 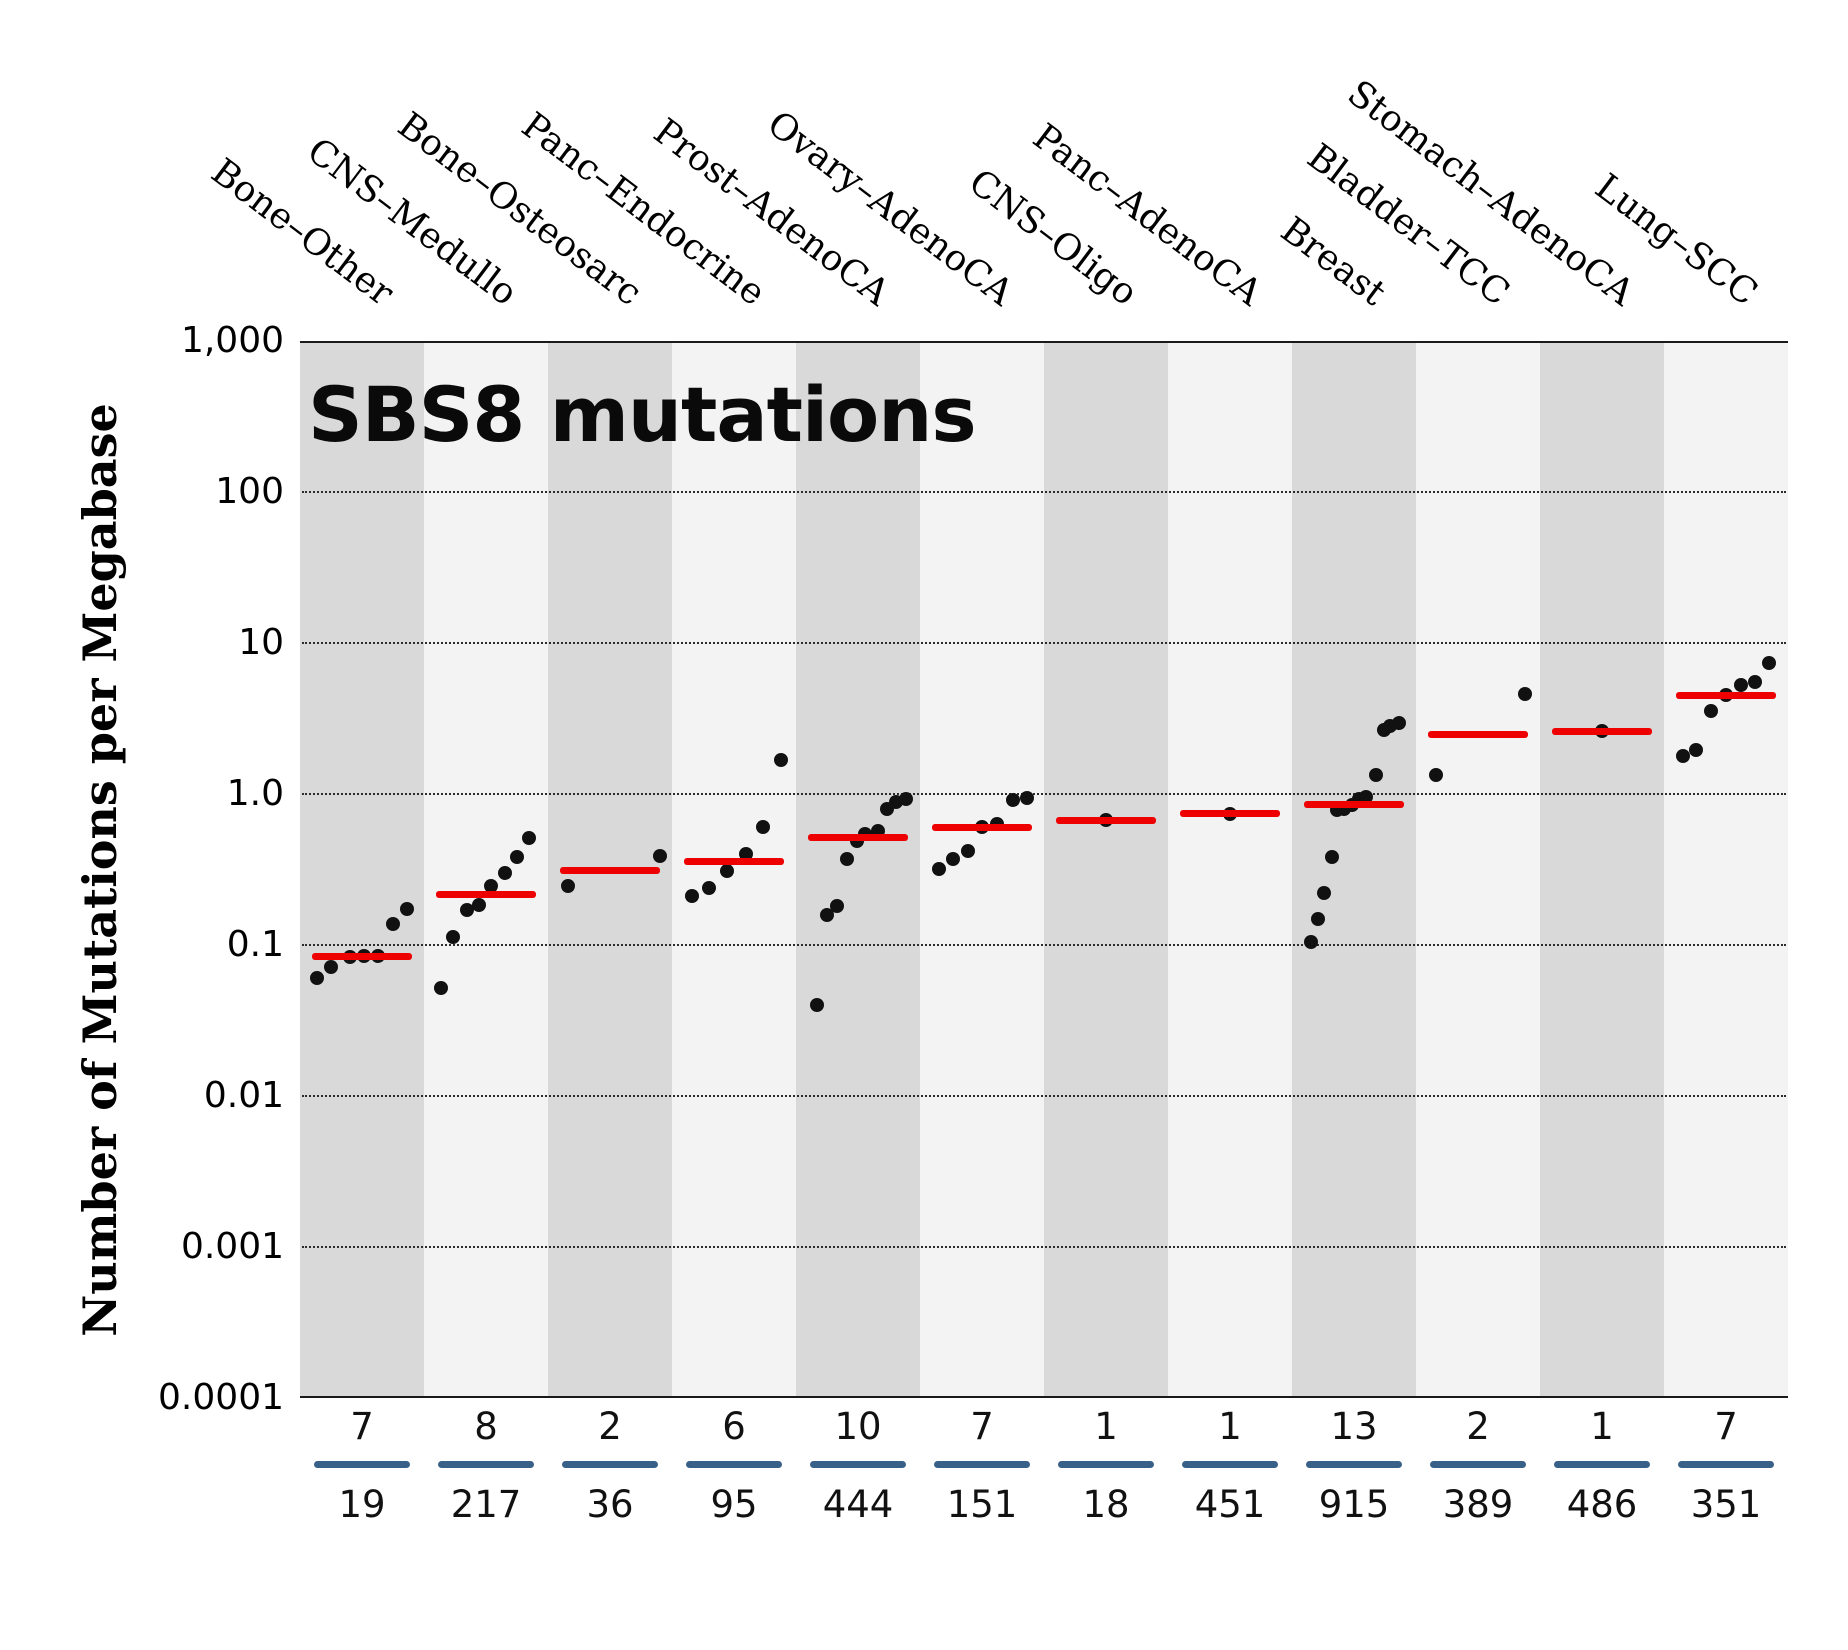 What do you see at coordinates (232, 340) in the screenshot?
I see `y-tick-label: 1,000` at bounding box center [232, 340].